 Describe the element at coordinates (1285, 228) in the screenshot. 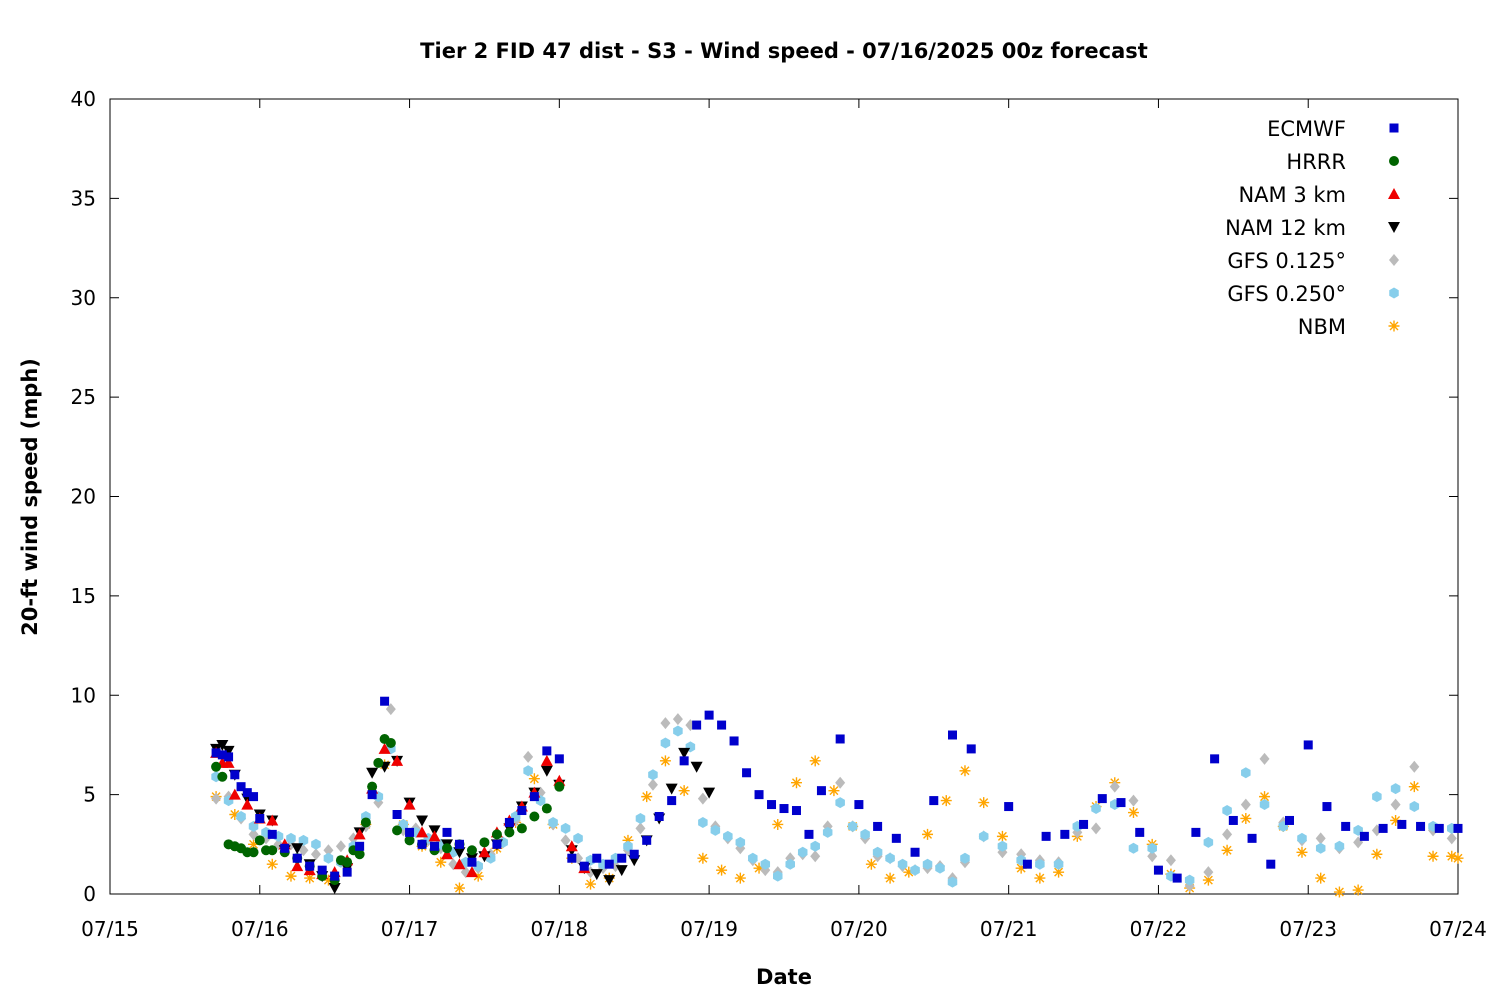

I see `legend-label: NAM 12 km` at that location.